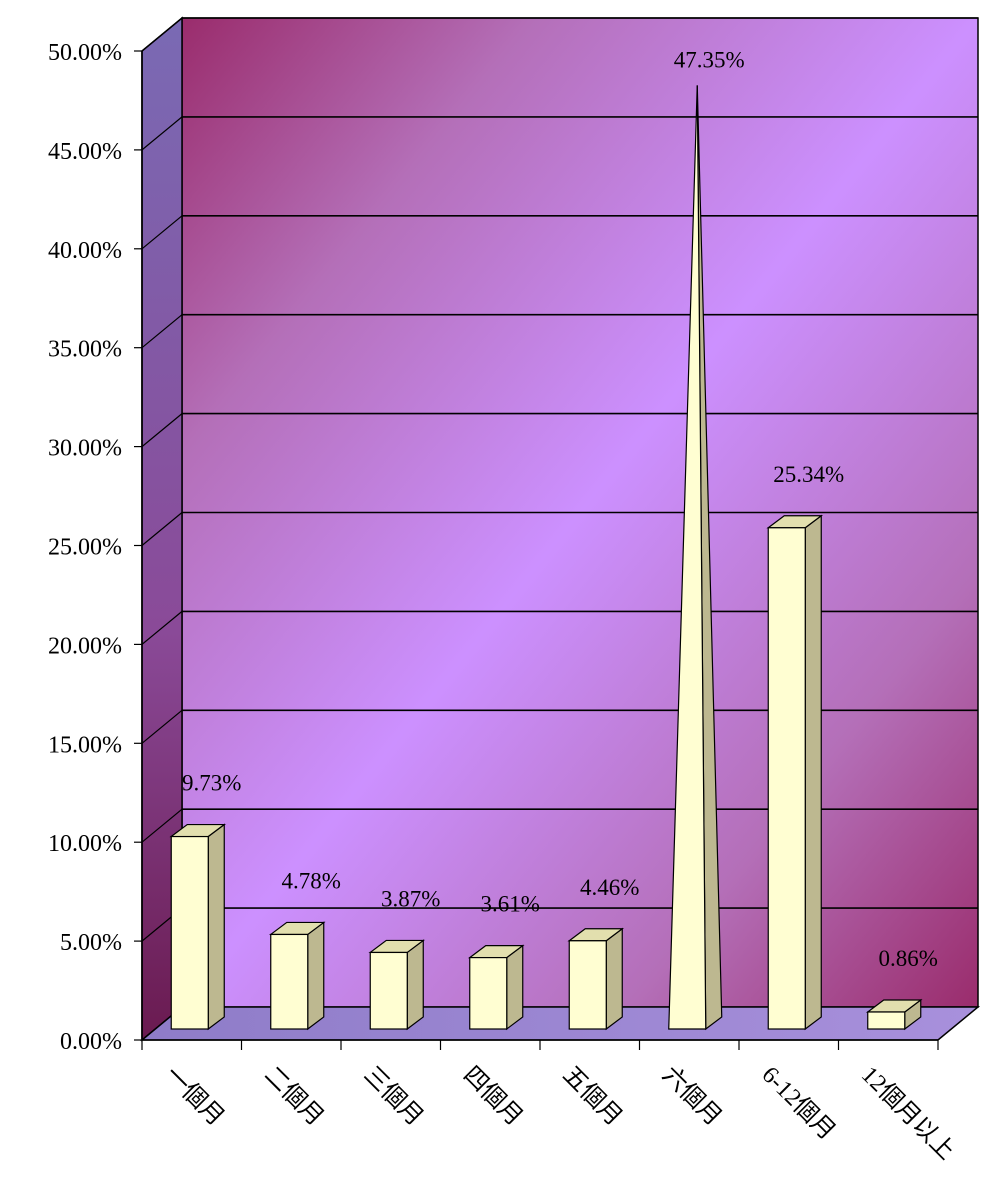 The image size is (1006, 1203). I want to click on y-tick-label: 10.00%, so click(85, 844).